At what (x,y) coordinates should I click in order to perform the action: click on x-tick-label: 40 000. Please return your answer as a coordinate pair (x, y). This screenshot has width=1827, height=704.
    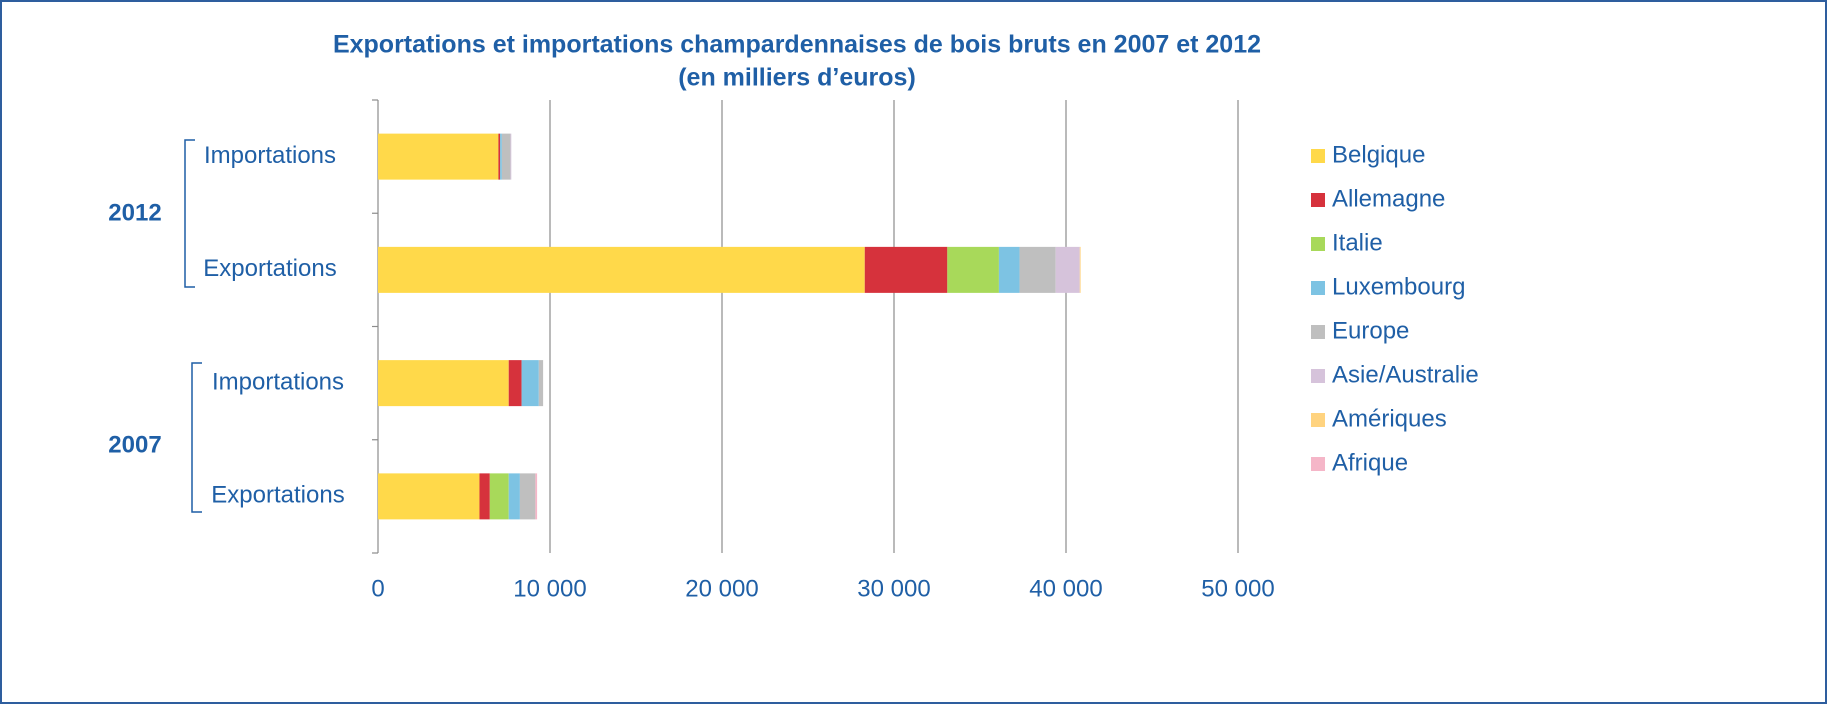
    Looking at the image, I should click on (1065, 588).